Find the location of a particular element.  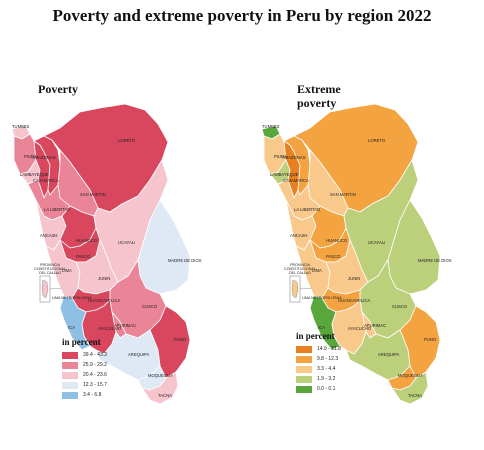

extreme-label-ancash: ANCASH is located at coordinates (298, 235).